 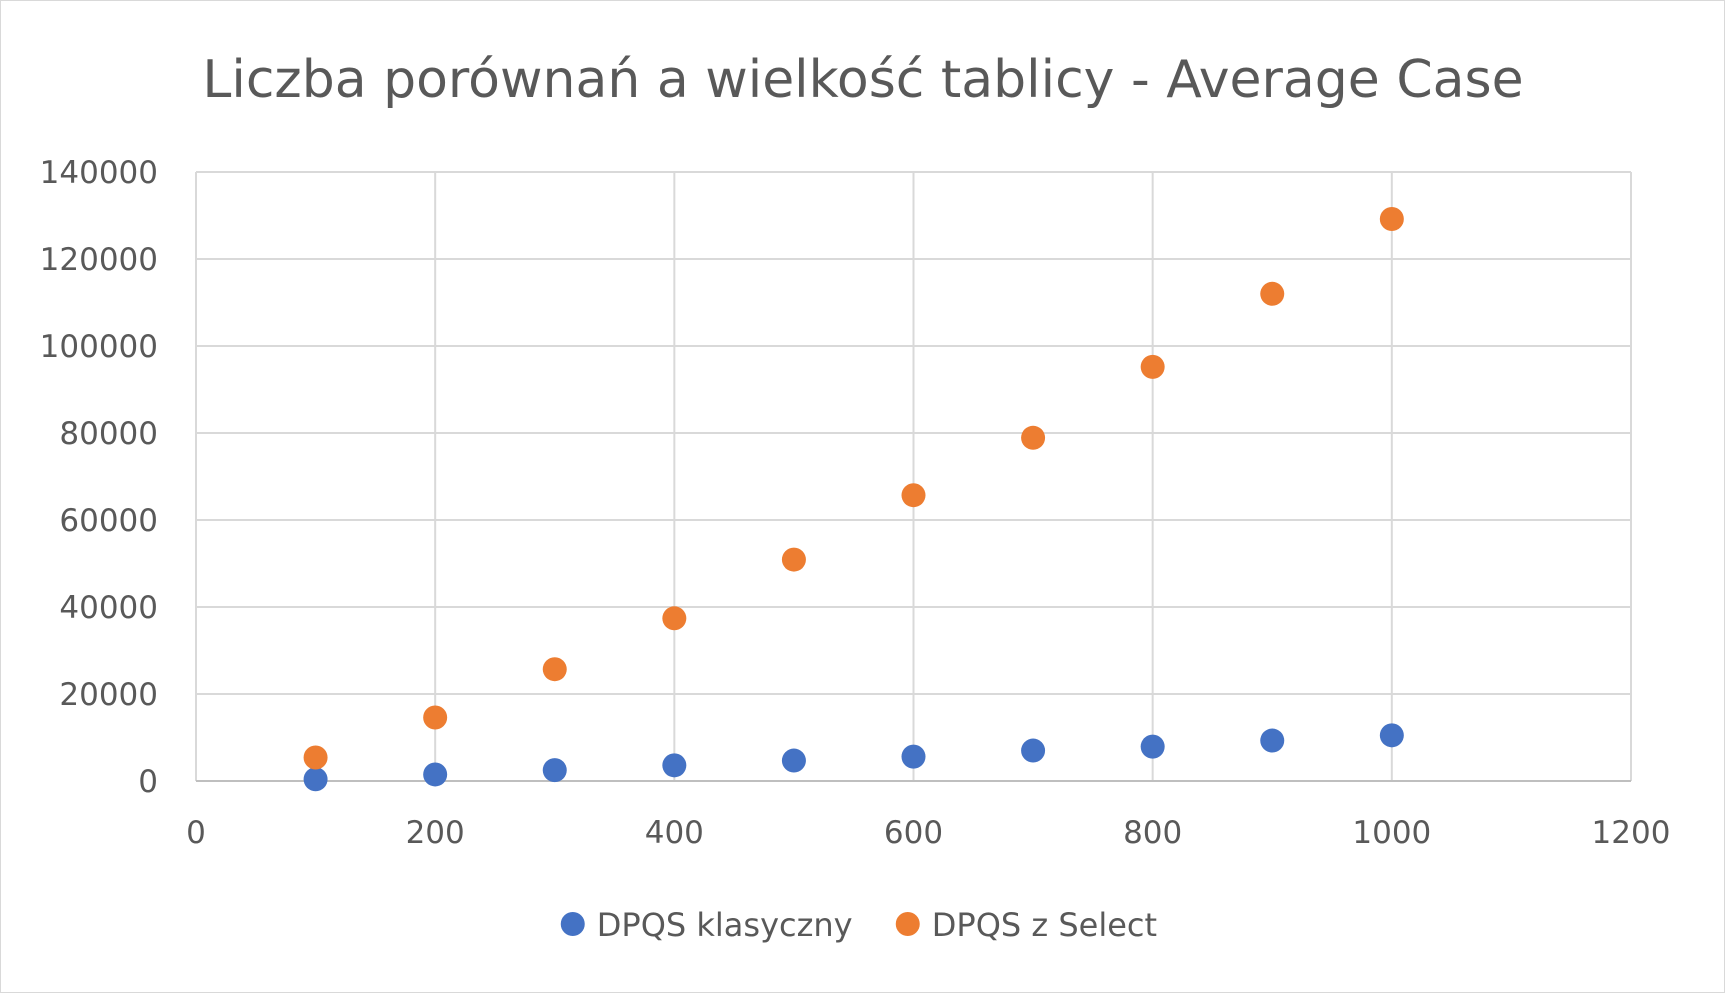 I want to click on x-tick-label: 800, so click(x=1152, y=833).